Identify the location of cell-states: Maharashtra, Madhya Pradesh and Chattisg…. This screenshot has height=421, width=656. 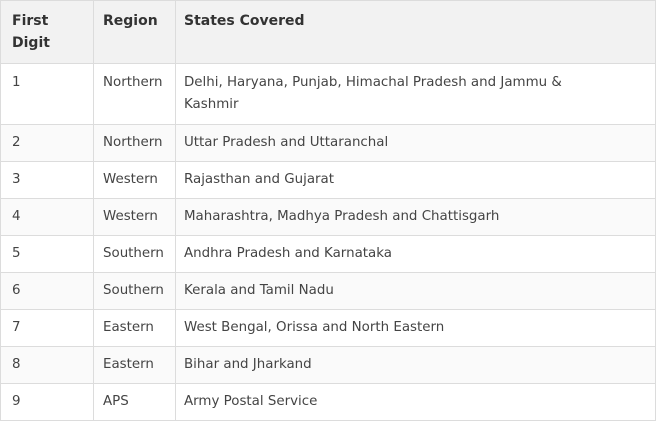
(415, 217).